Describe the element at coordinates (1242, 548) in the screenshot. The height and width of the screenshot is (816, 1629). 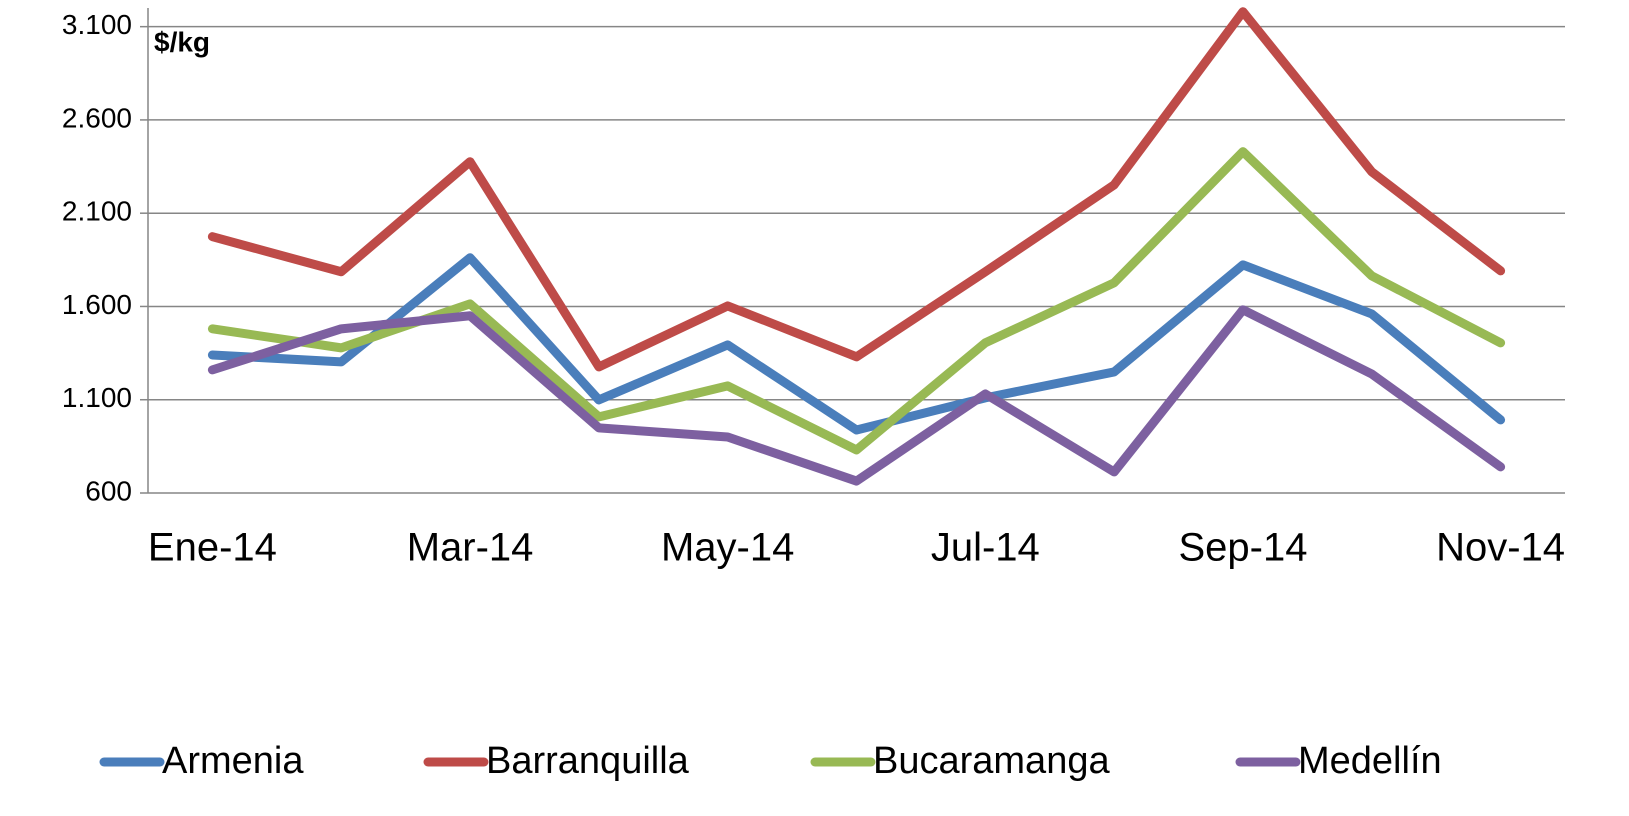
I see `x-tick-label: Sep-14` at that location.